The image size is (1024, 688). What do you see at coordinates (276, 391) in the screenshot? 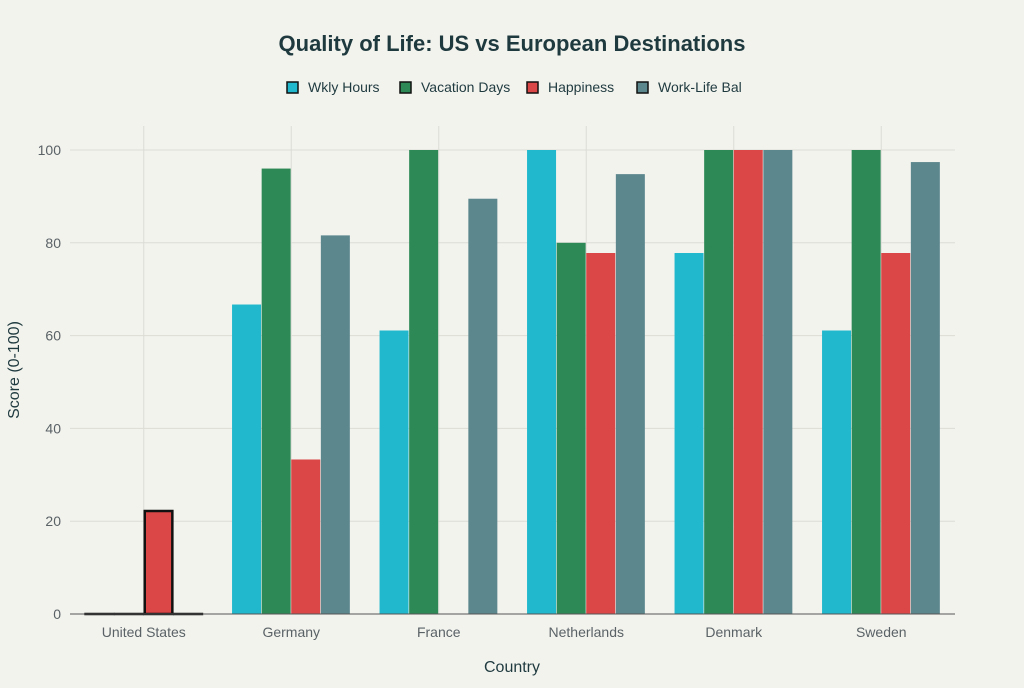
I see `bar-vacation-days-germany` at bounding box center [276, 391].